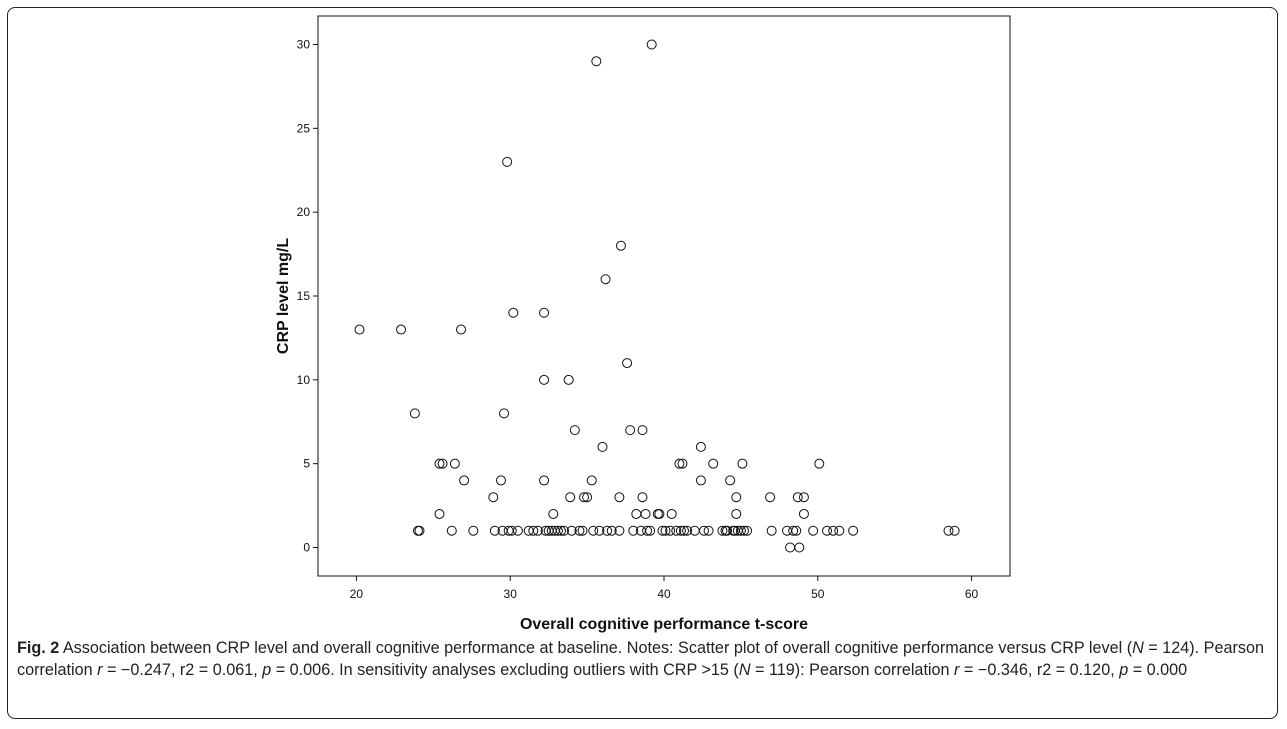 Image resolution: width=1287 pixels, height=729 pixels. I want to click on x-axis-ticks: 20 30 40 50 60, so click(664, 588).